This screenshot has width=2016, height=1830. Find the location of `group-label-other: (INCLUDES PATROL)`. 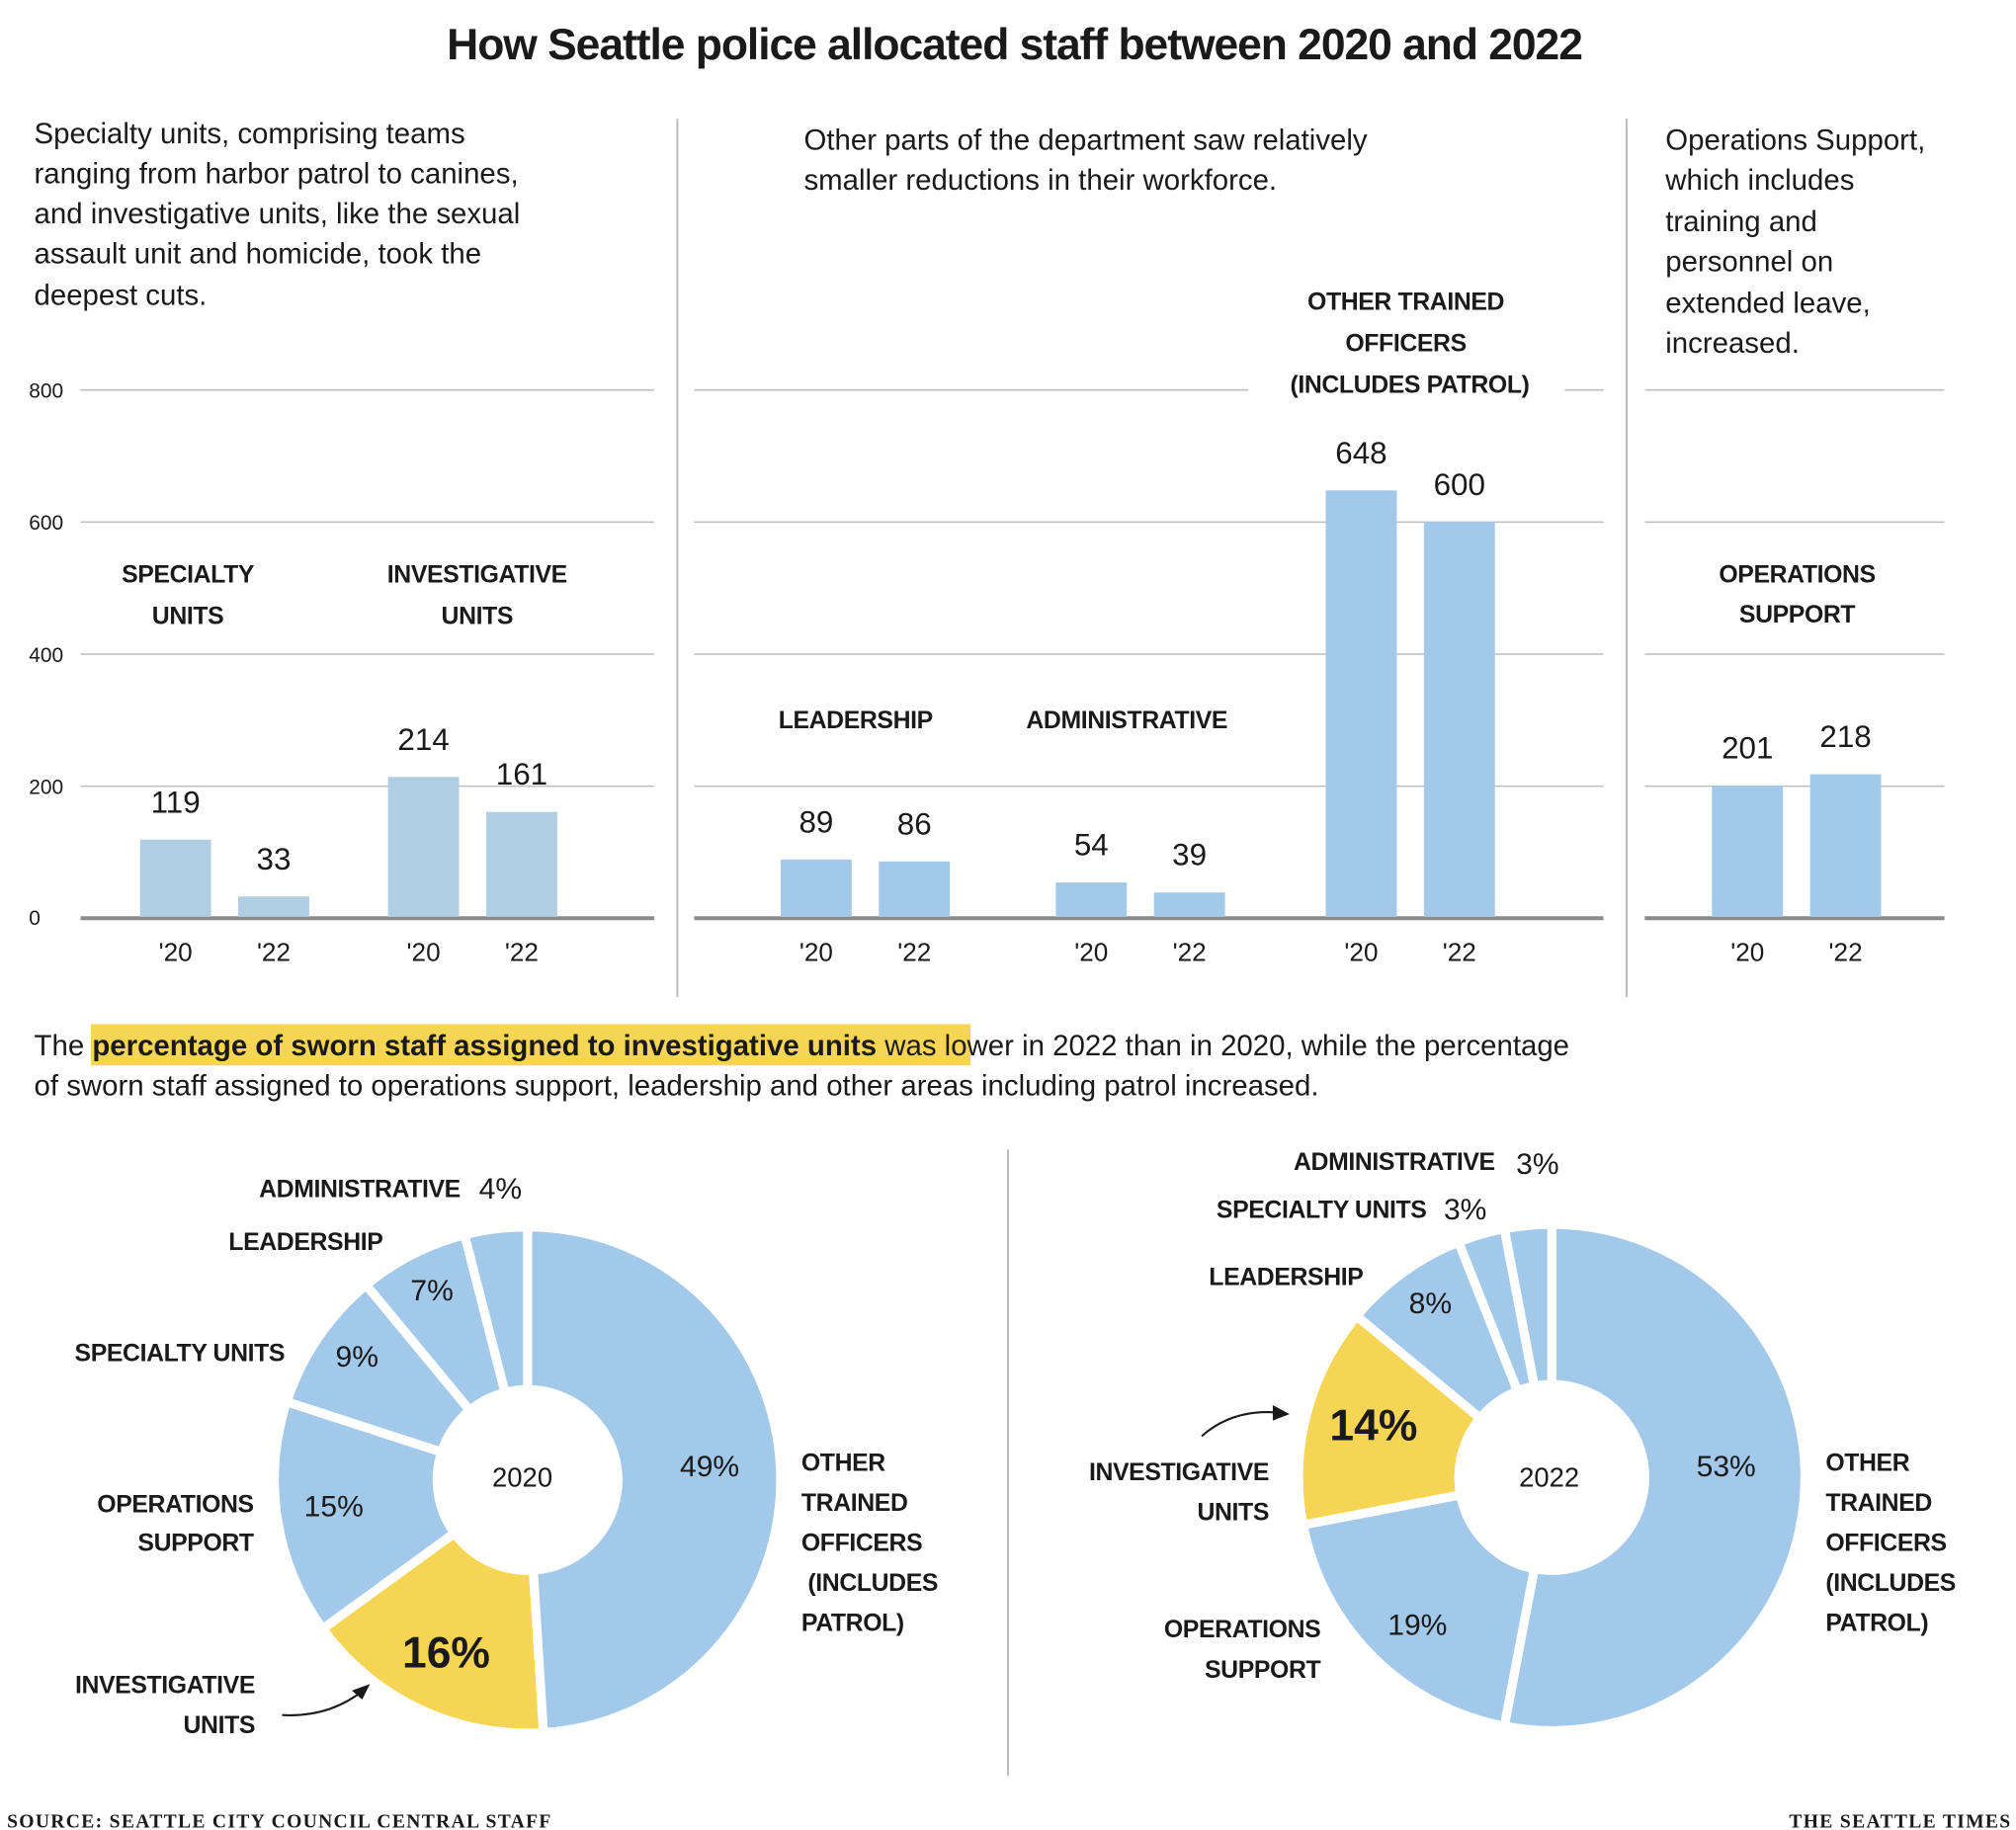

group-label-other: (INCLUDES PATROL) is located at coordinates (1409, 385).